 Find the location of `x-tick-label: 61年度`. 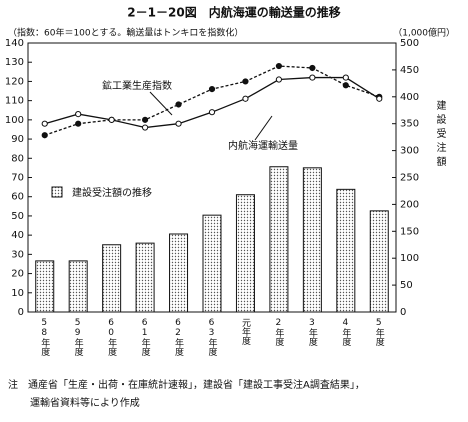

x-tick-label: 61年度 is located at coordinates (145, 337).